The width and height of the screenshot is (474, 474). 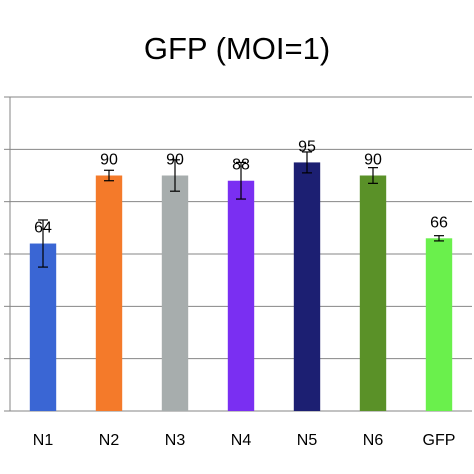 I want to click on x-tick-label: N4, so click(x=241, y=440).